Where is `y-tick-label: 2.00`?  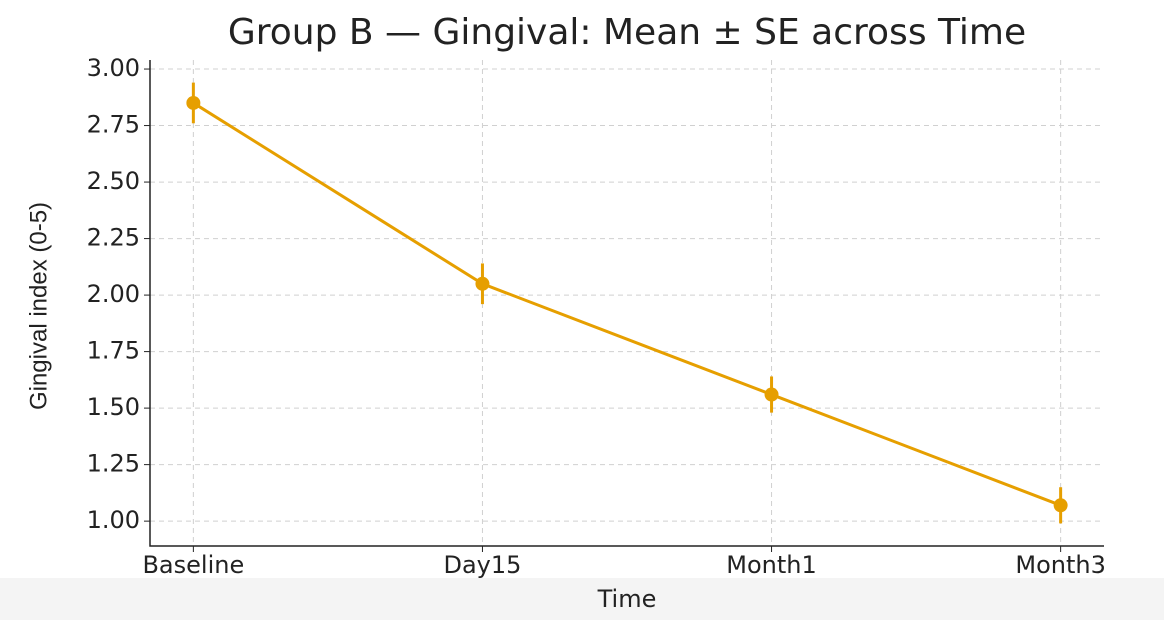
y-tick-label: 2.00 is located at coordinates (113, 294).